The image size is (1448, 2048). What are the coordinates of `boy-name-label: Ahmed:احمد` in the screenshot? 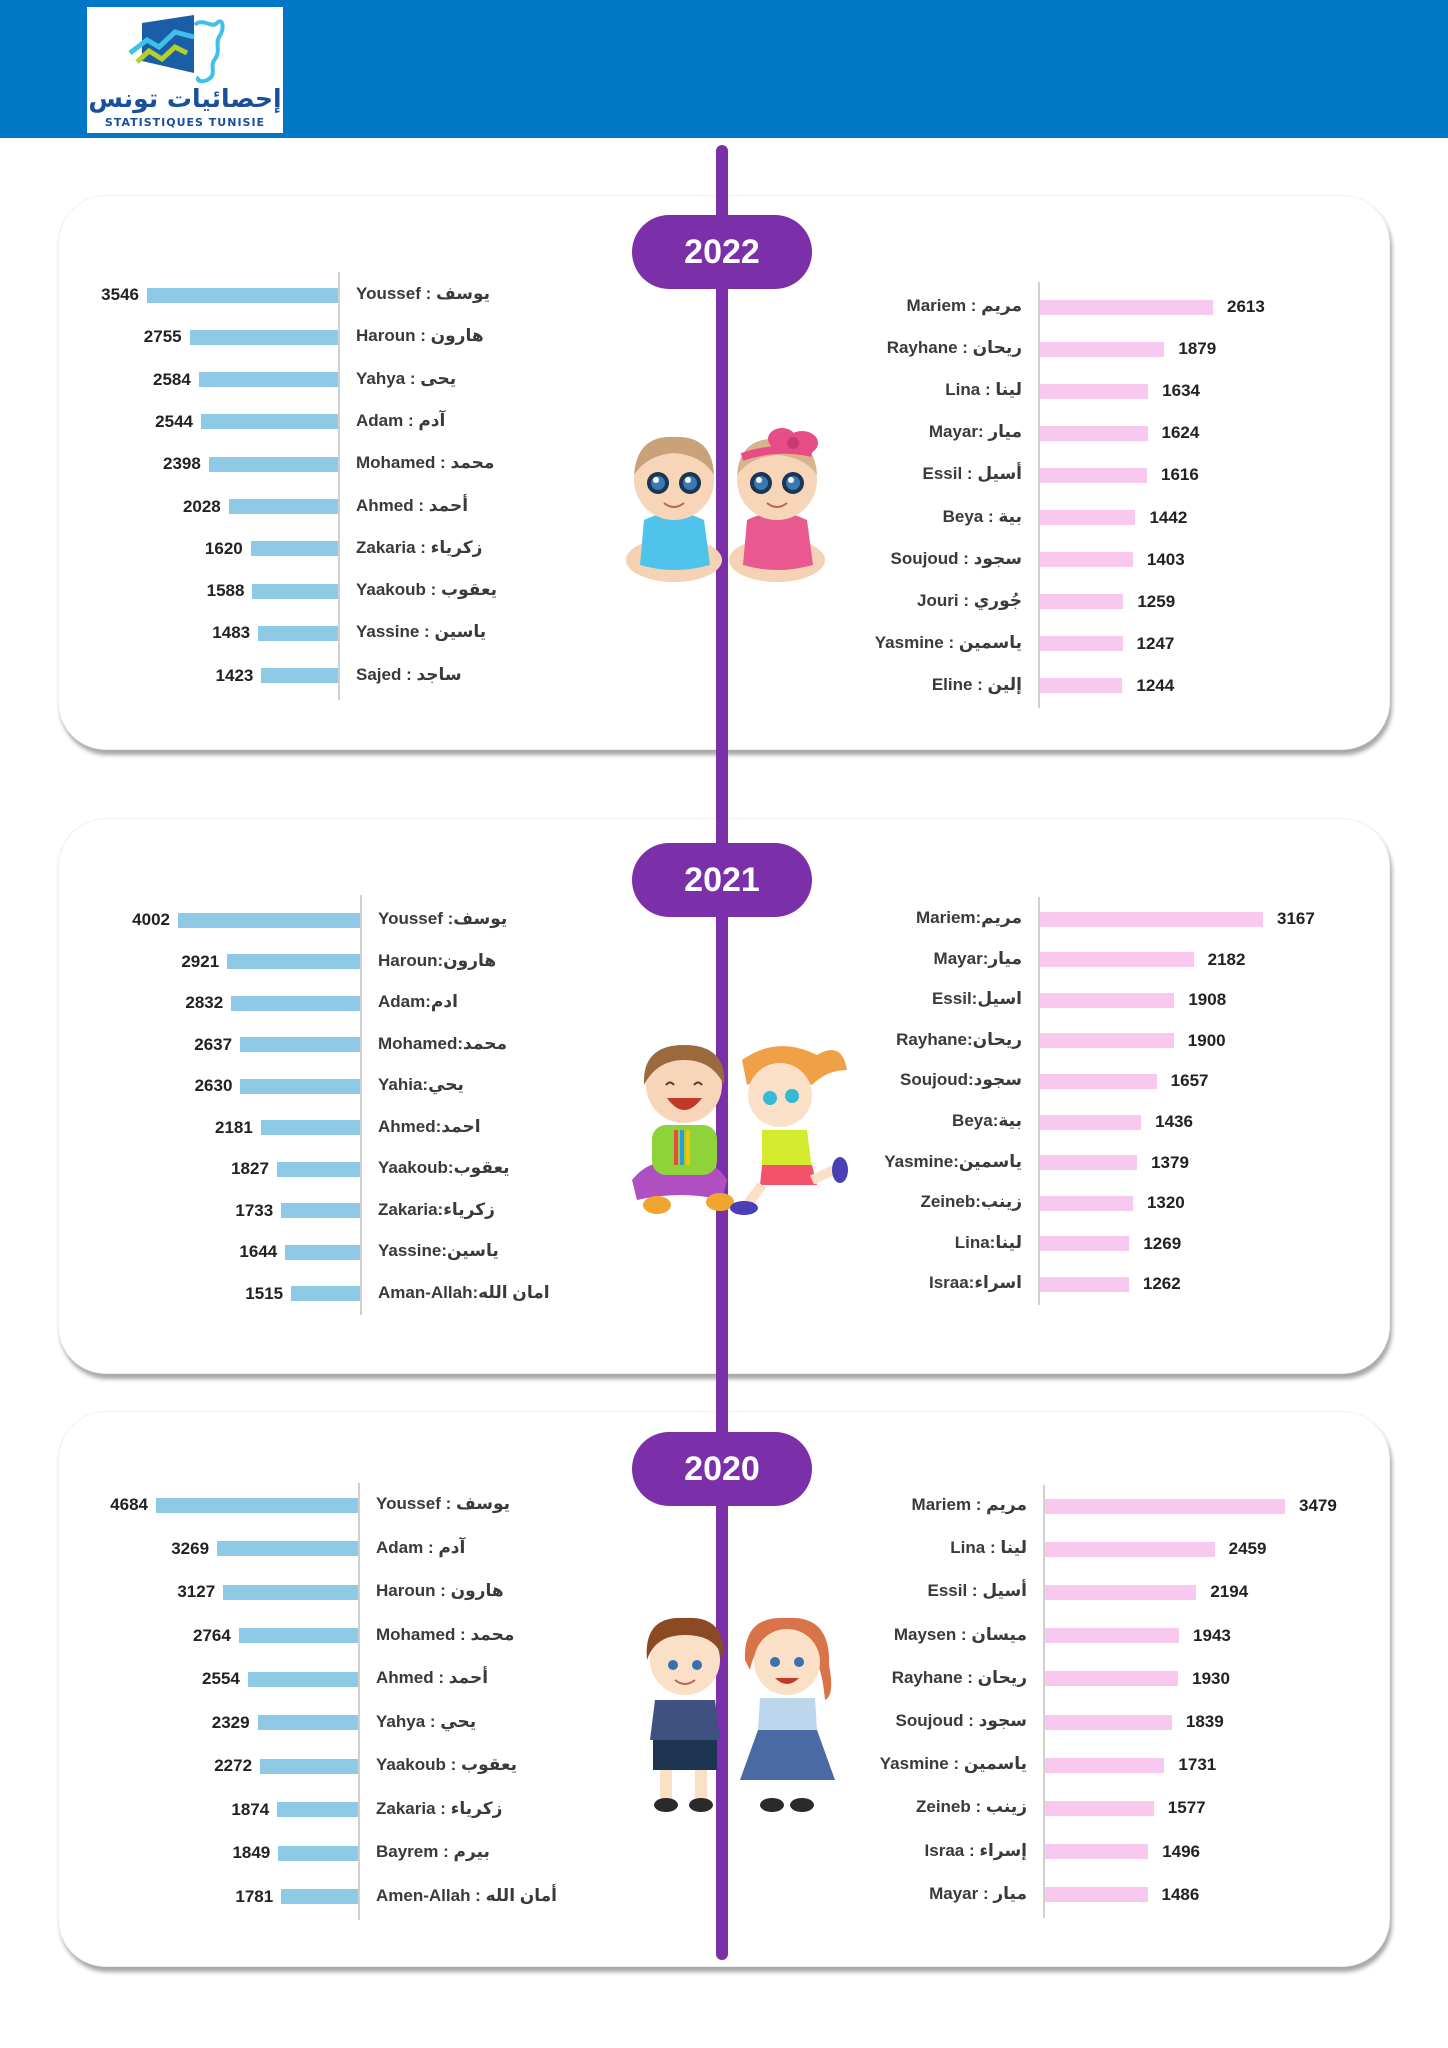 It's located at (429, 1126).